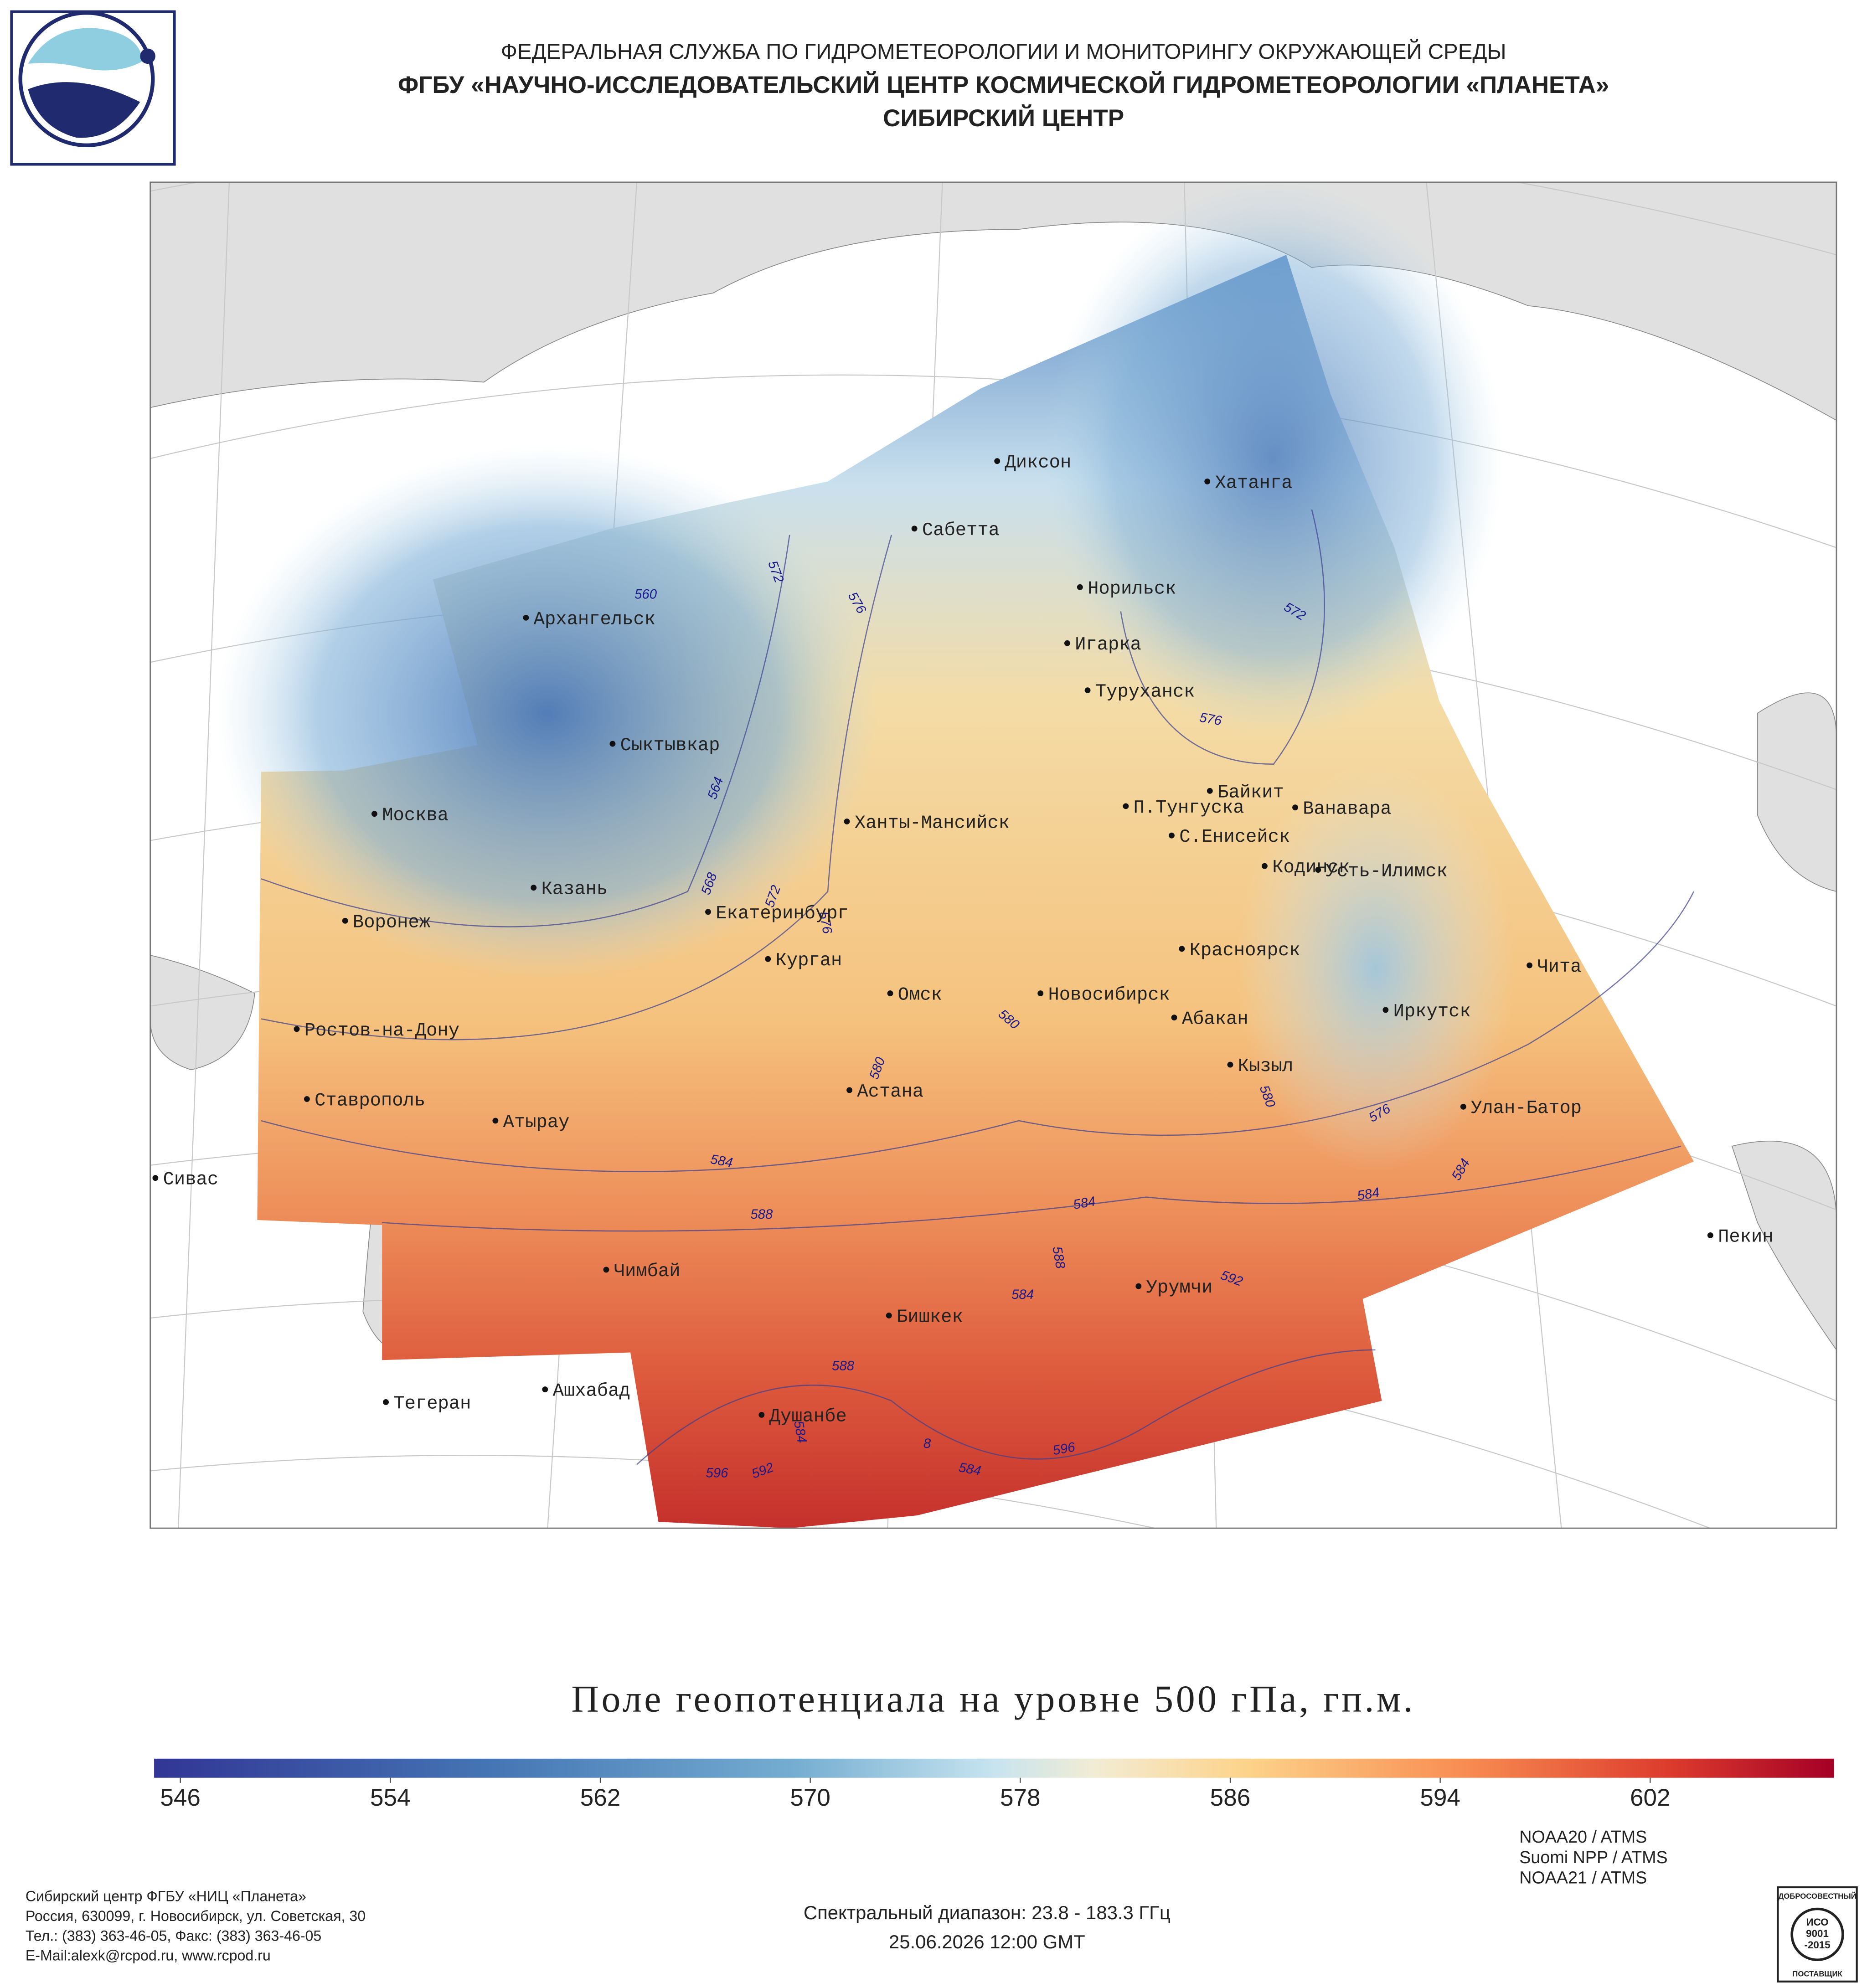  Describe the element at coordinates (1650, 1798) in the screenshot. I see `colorbar-tick-label: 602` at that location.